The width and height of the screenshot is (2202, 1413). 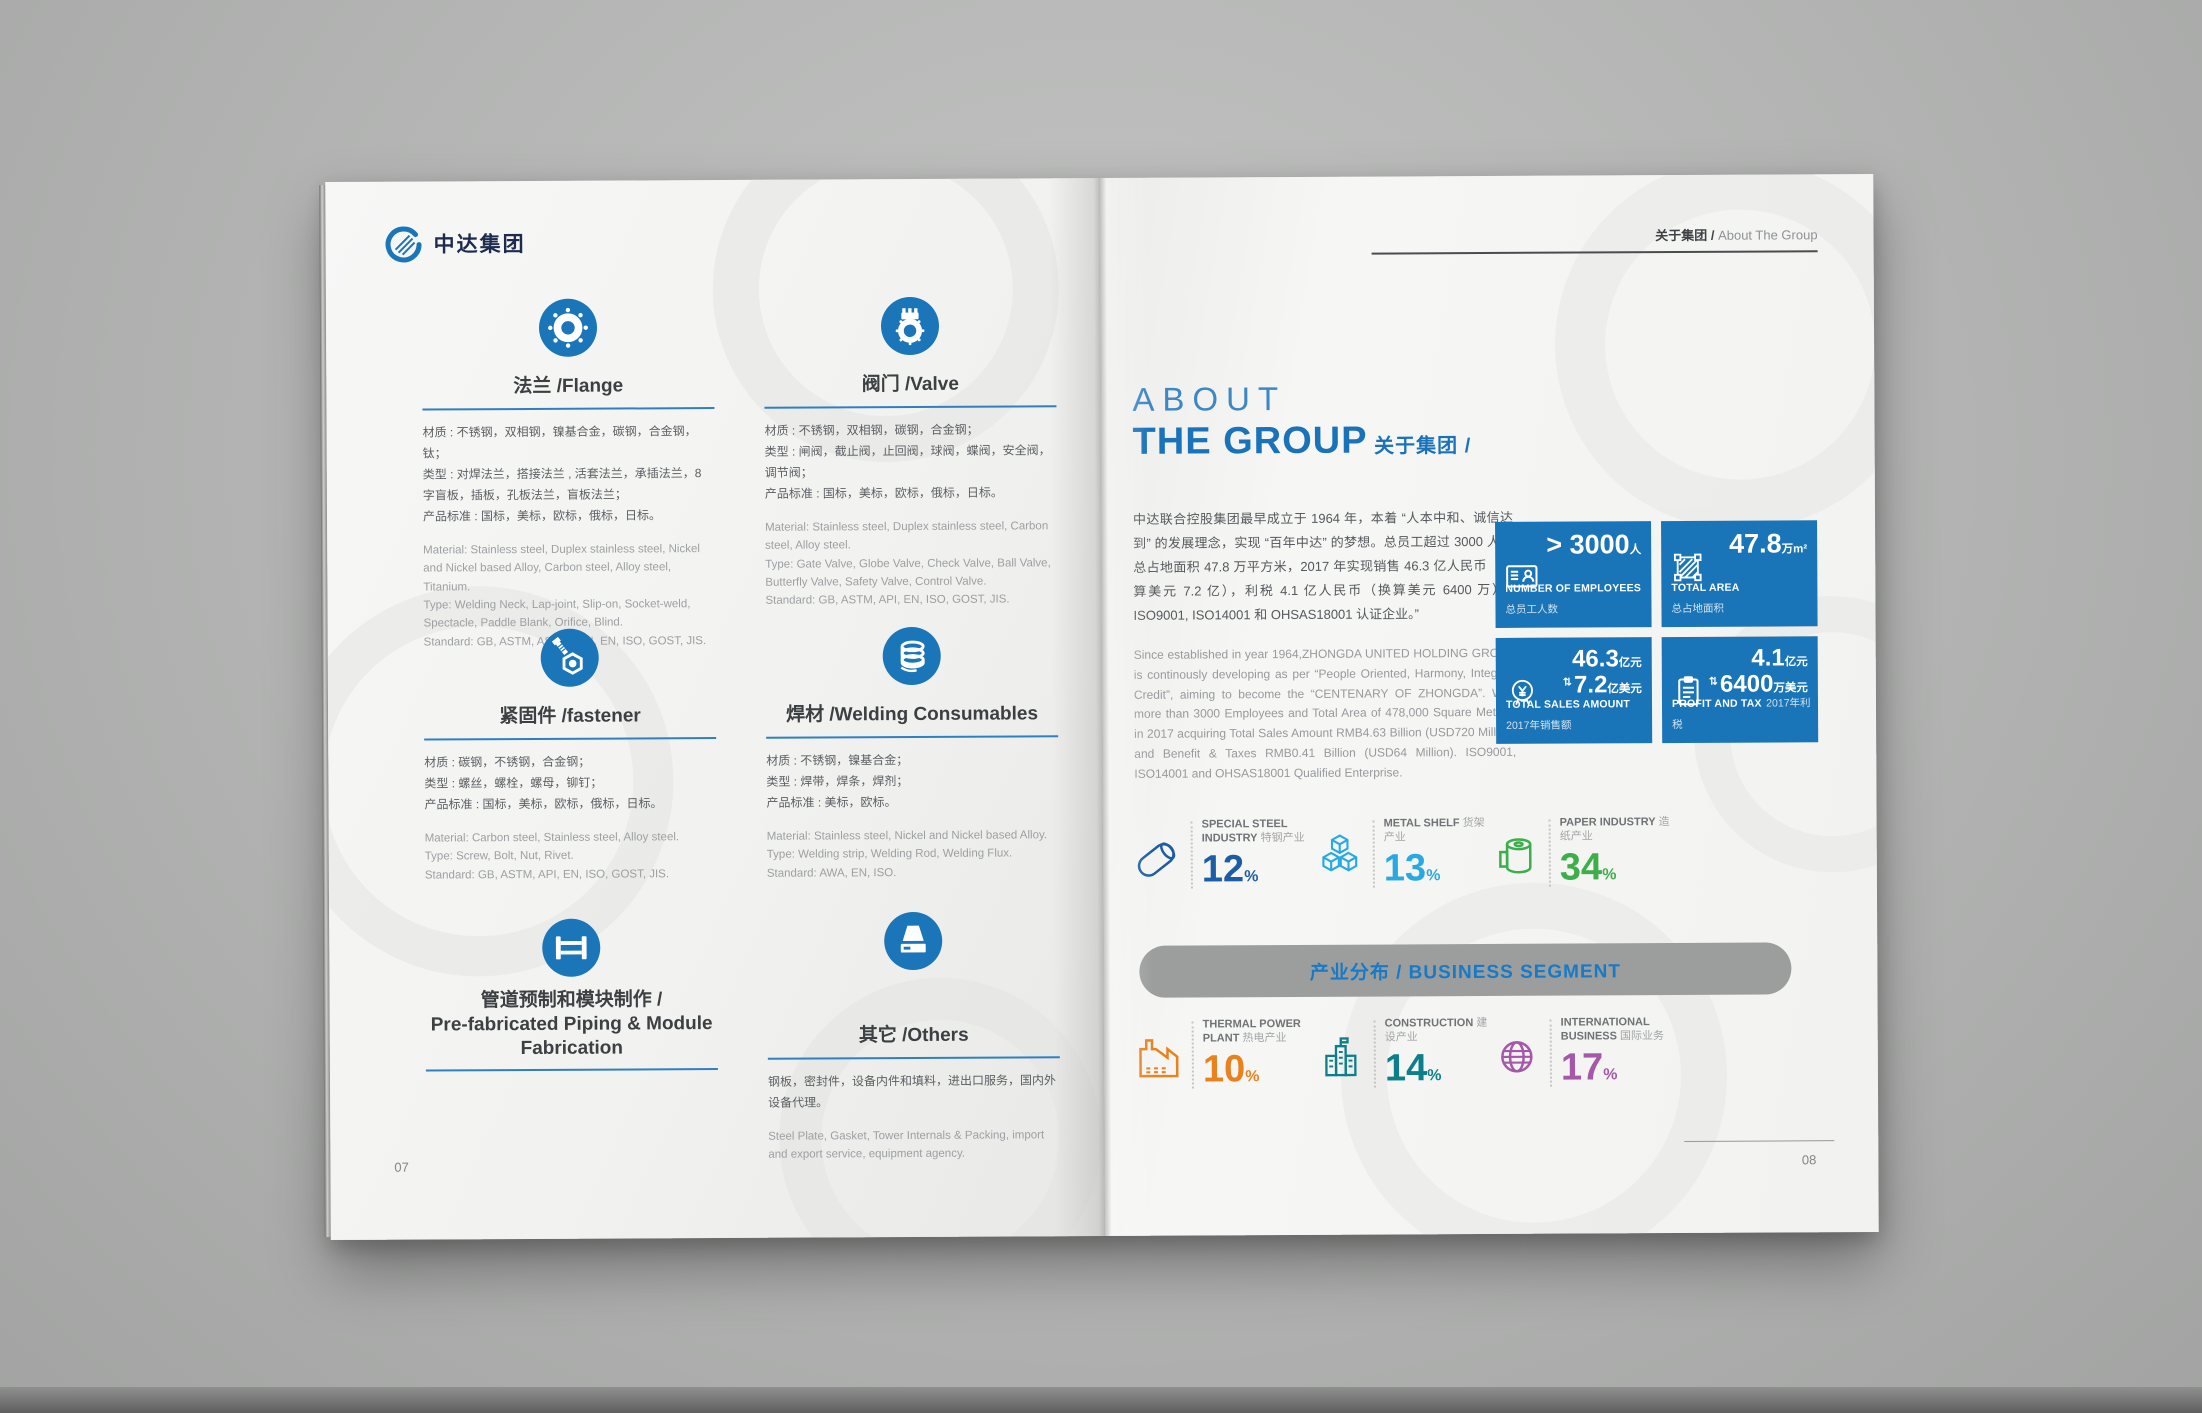 I want to click on segment-label-zh: 国际业务, so click(x=1642, y=1036).